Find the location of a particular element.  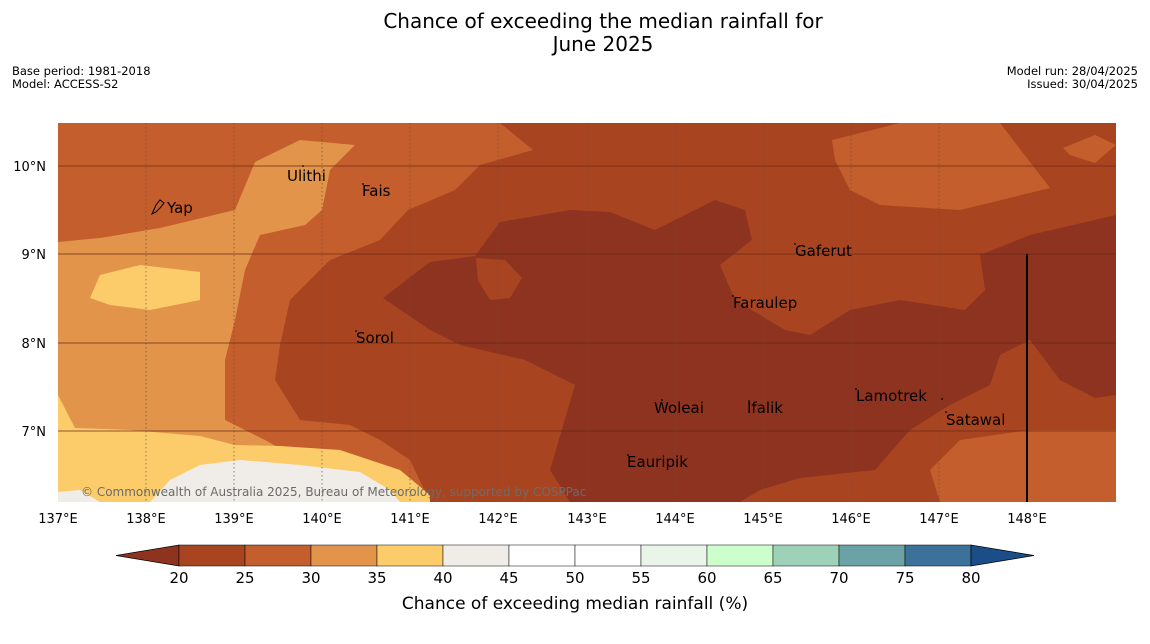

place-label-ulithi: Ulithi is located at coordinates (306, 176).